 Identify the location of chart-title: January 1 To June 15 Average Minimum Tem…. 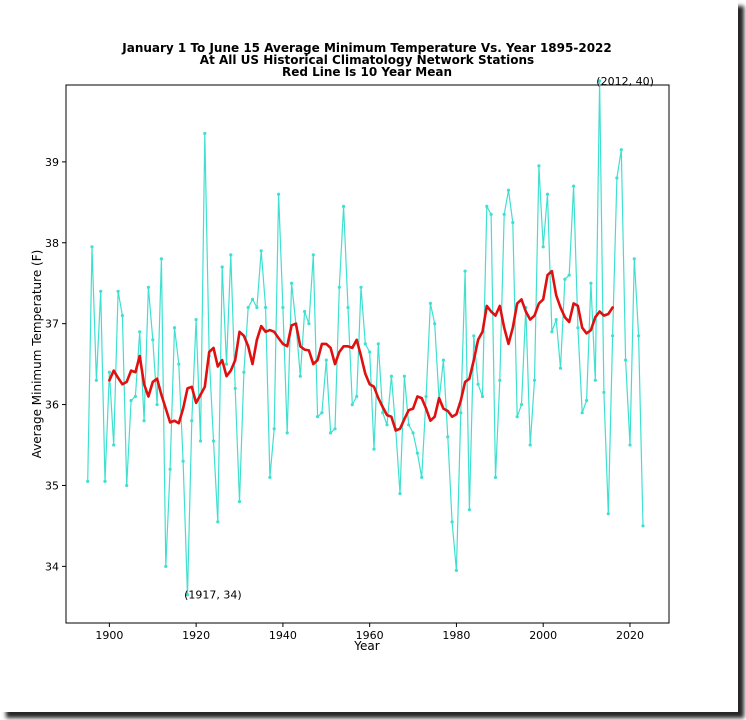
(366, 60).